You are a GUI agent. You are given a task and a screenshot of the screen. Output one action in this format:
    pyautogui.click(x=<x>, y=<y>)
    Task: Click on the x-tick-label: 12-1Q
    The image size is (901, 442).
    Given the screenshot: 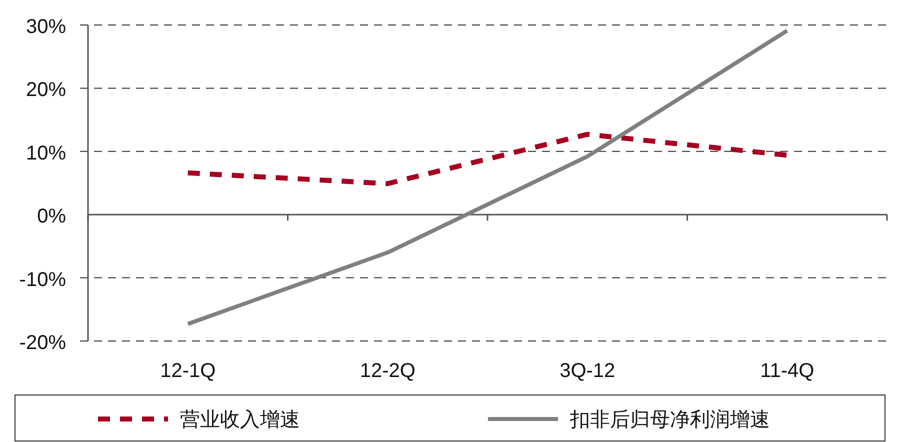 What is the action you would take?
    pyautogui.click(x=188, y=371)
    